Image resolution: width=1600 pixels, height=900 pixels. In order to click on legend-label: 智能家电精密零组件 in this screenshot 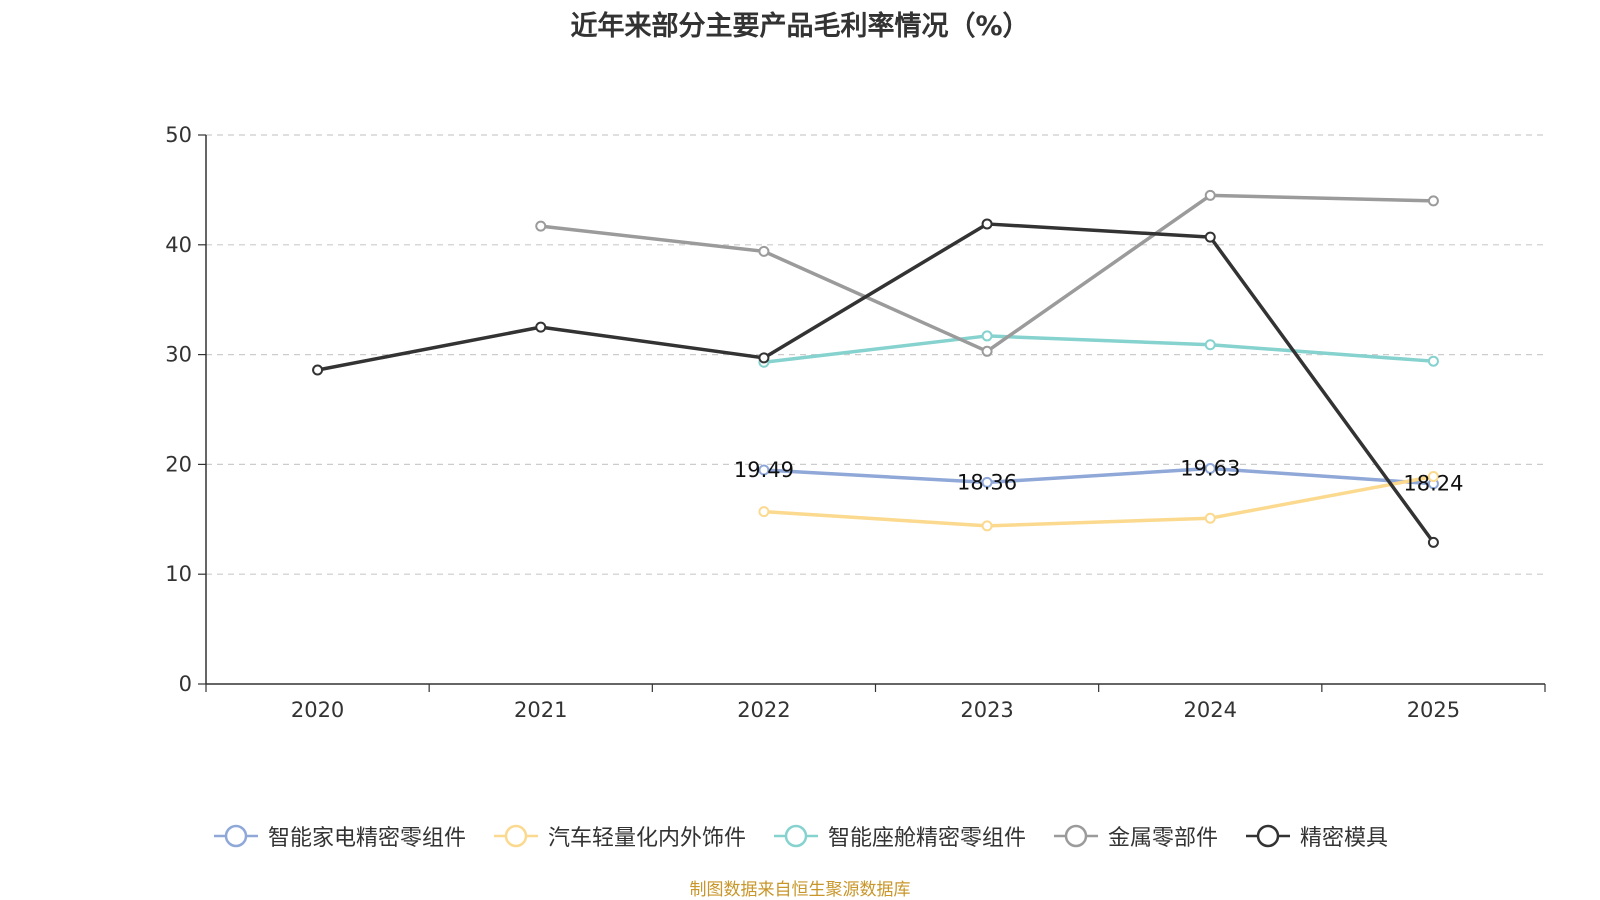, I will do `click(366, 838)`.